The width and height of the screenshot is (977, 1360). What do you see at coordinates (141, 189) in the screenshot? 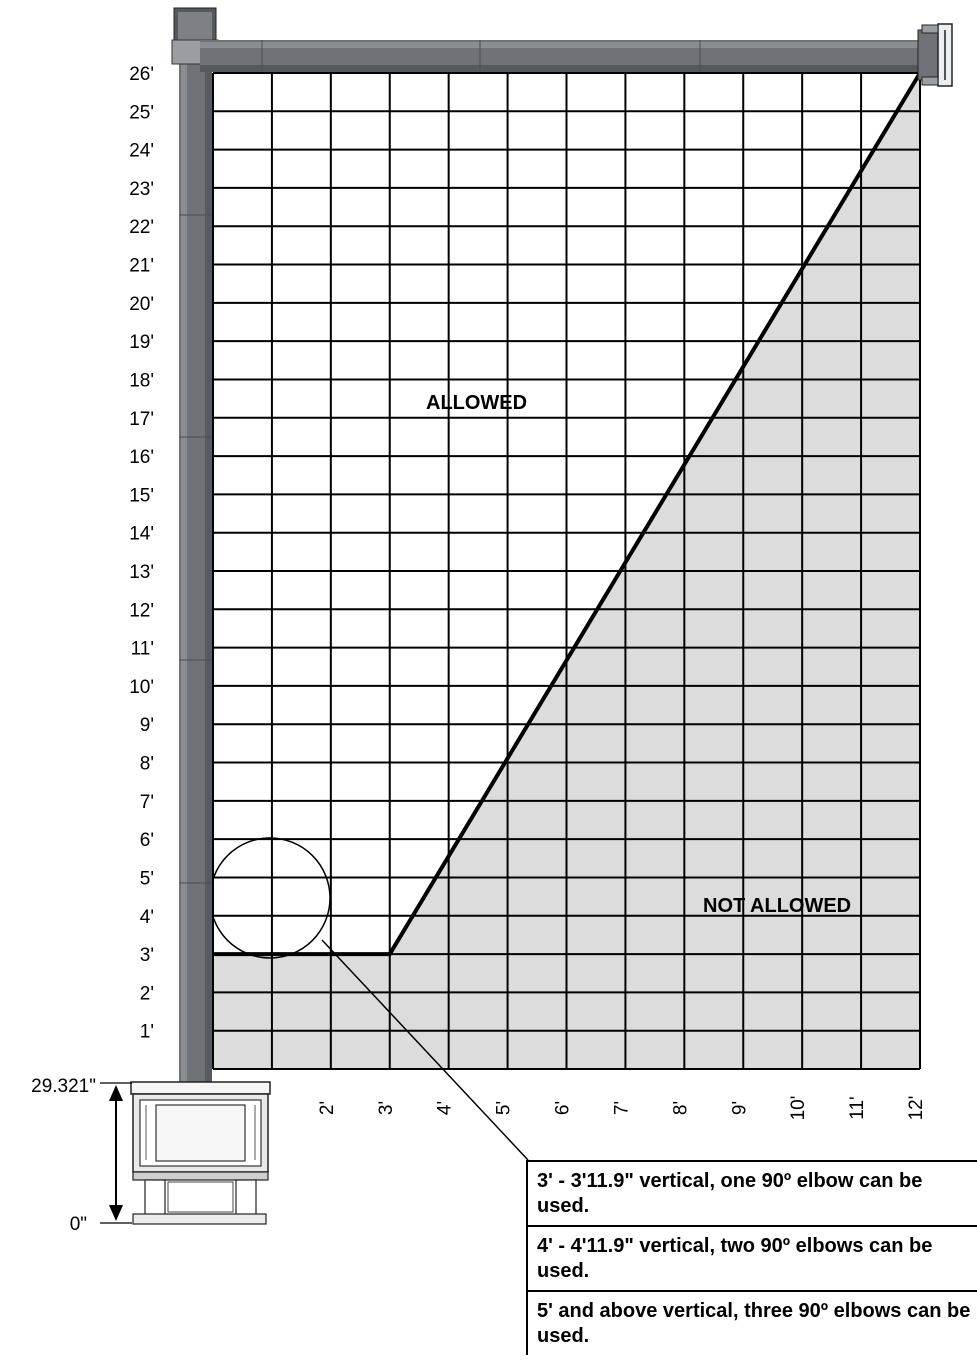
I see `y-tick-label: 23'` at bounding box center [141, 189].